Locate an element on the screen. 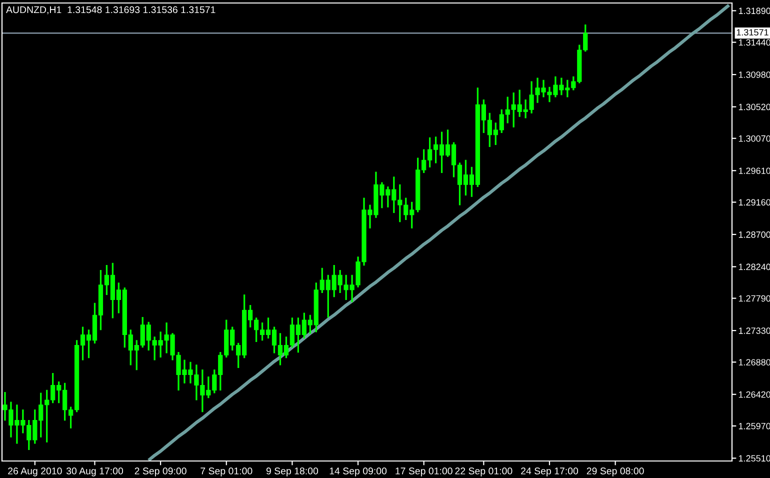 The image size is (770, 478). x-tick-label: 9 Sep 18:00 is located at coordinates (292, 472).